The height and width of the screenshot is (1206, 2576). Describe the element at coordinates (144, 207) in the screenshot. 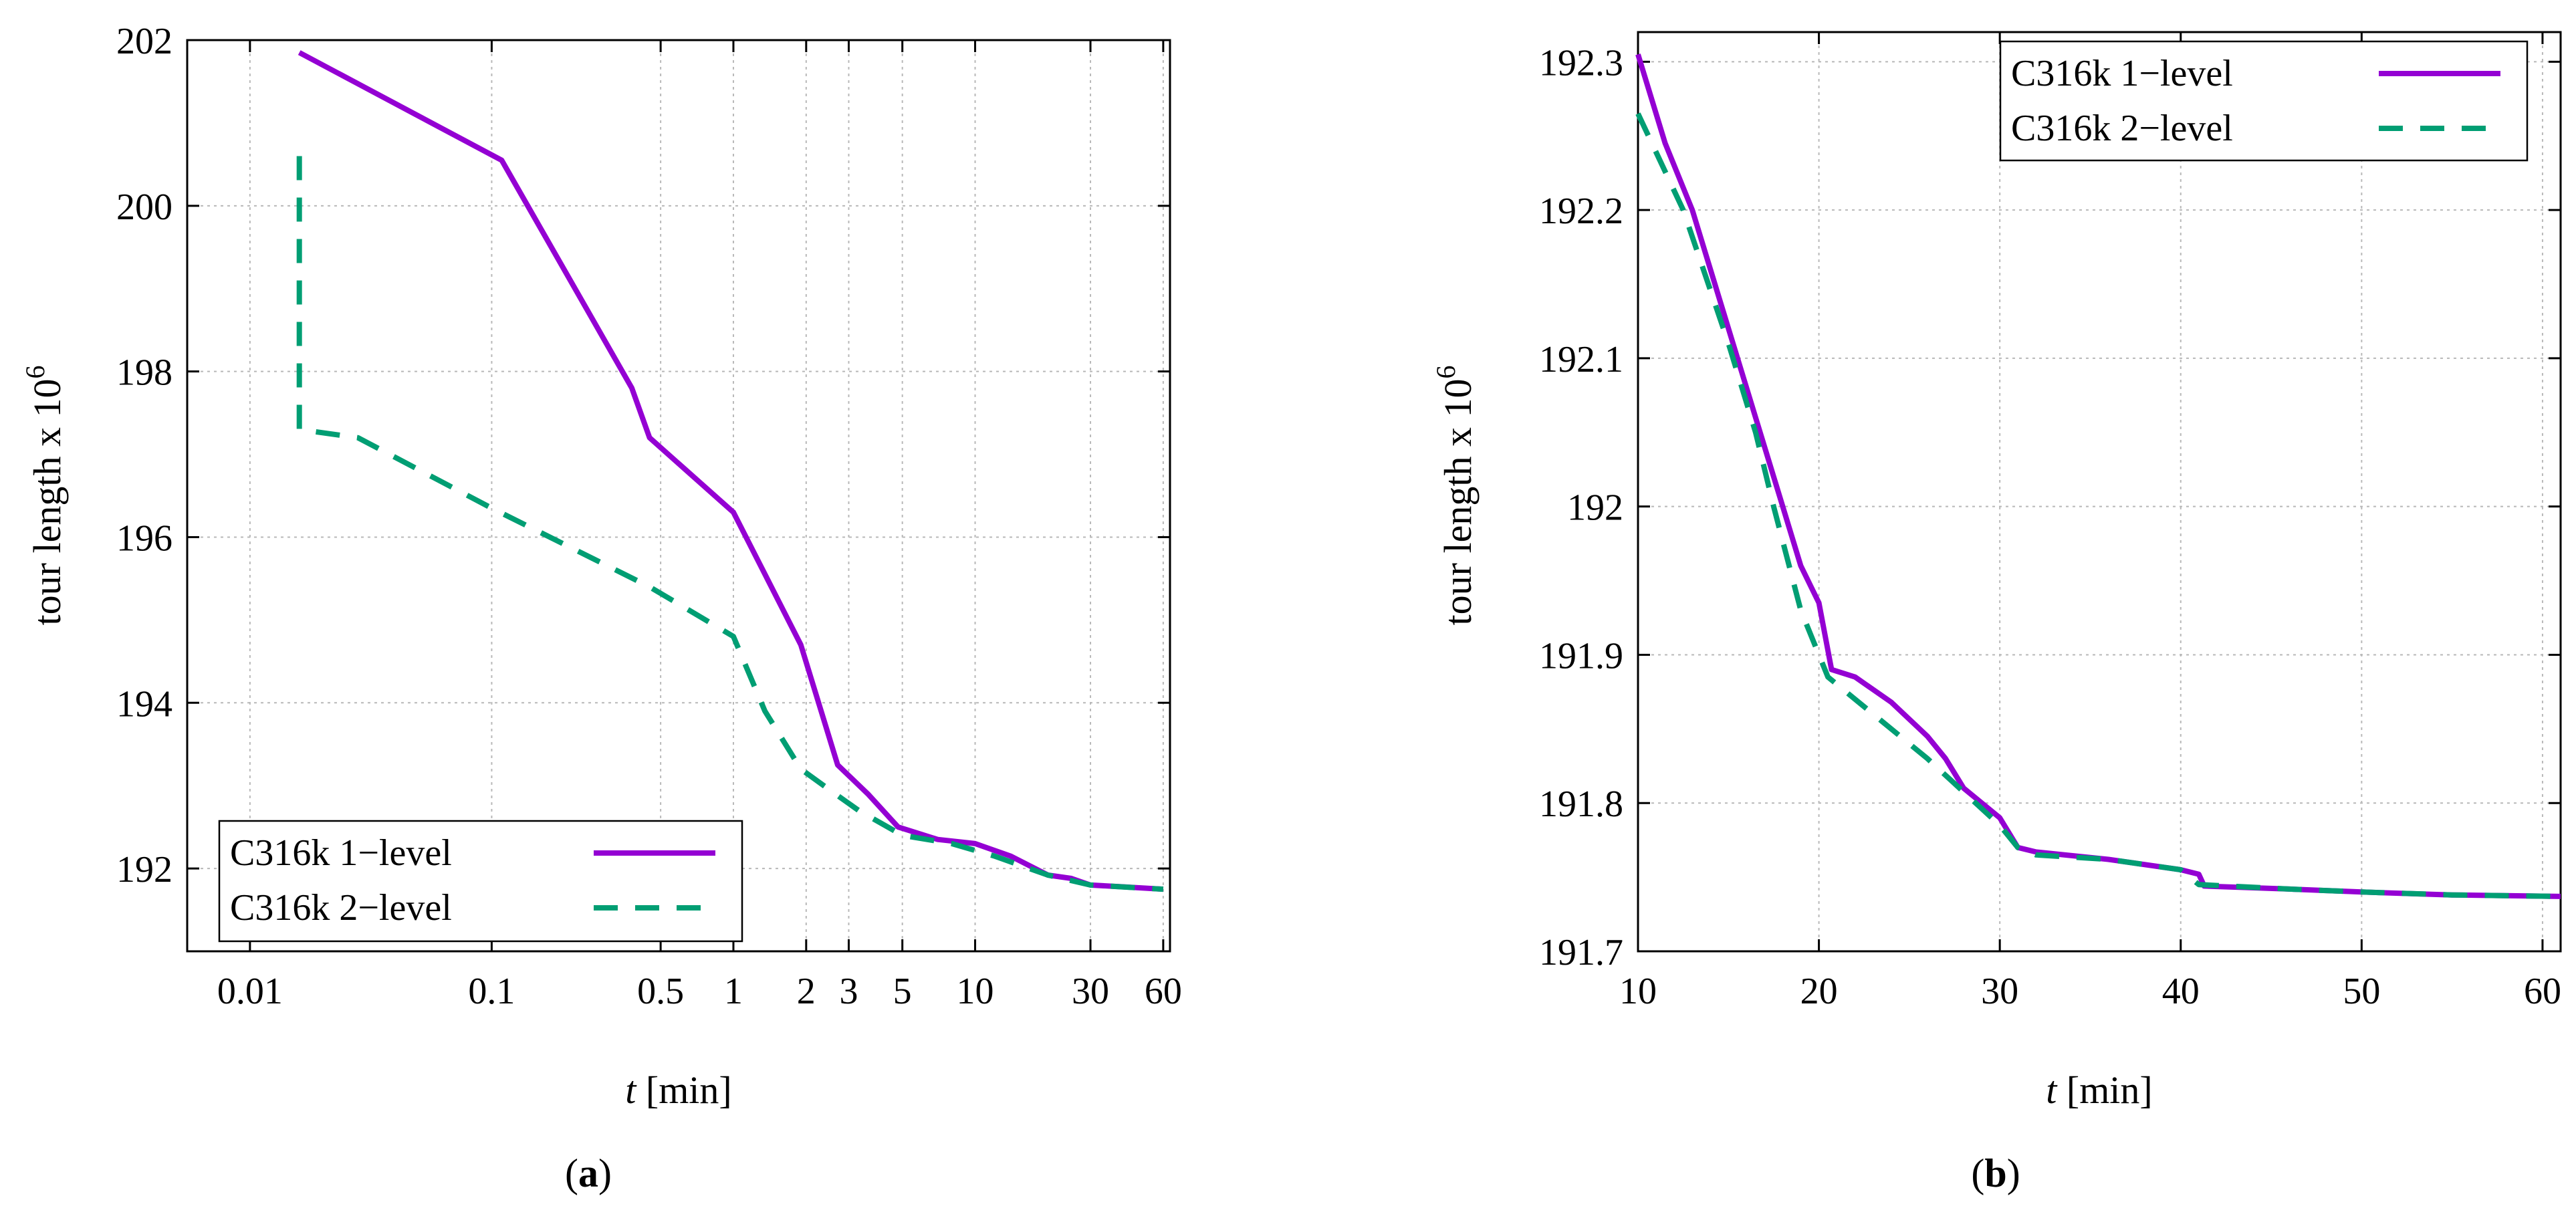

I see `a-y-tick-label: 200` at that location.